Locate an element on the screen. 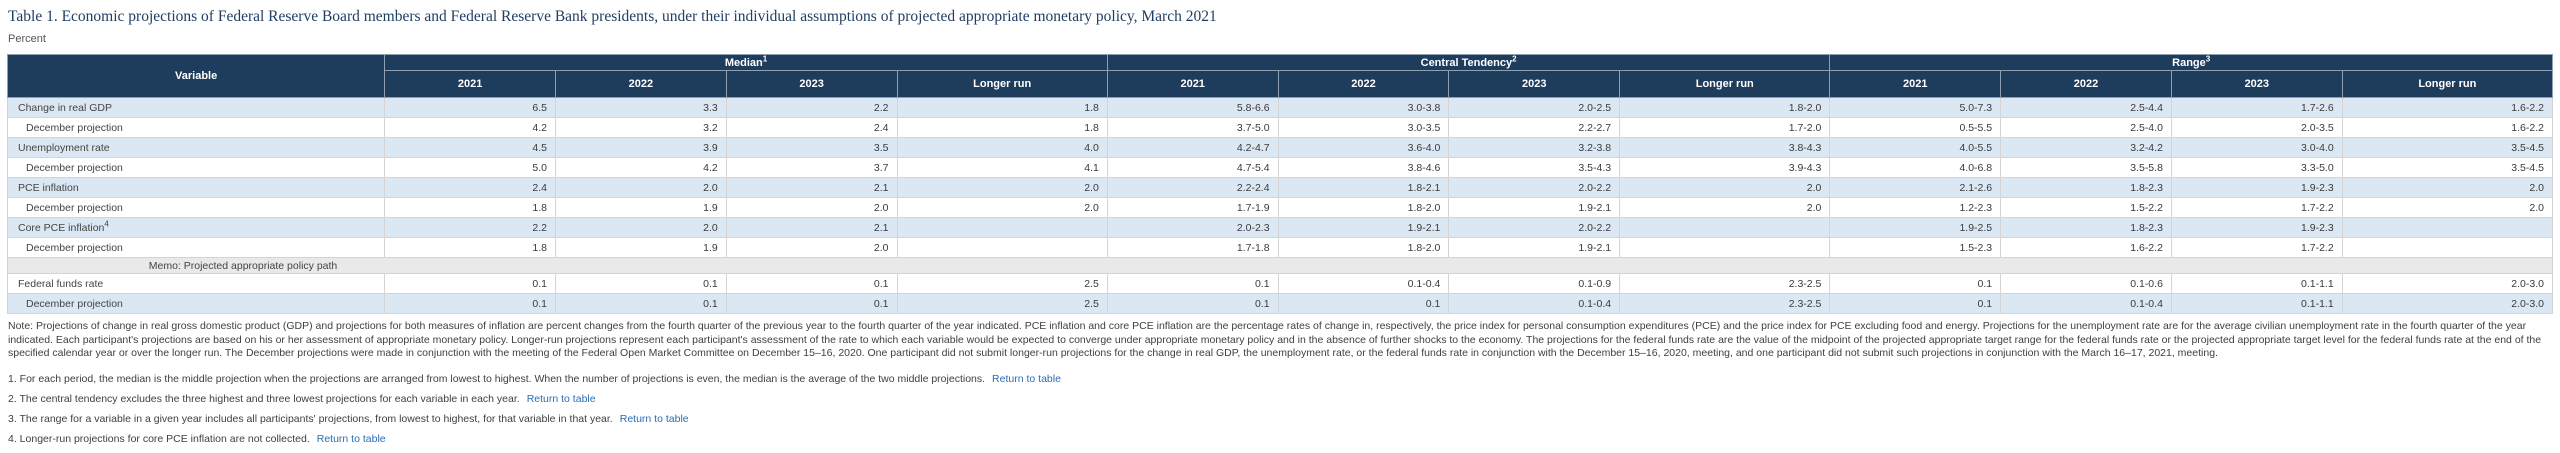 The width and height of the screenshot is (2560, 453). cell-value: 1.5-2.3 is located at coordinates (1915, 247).